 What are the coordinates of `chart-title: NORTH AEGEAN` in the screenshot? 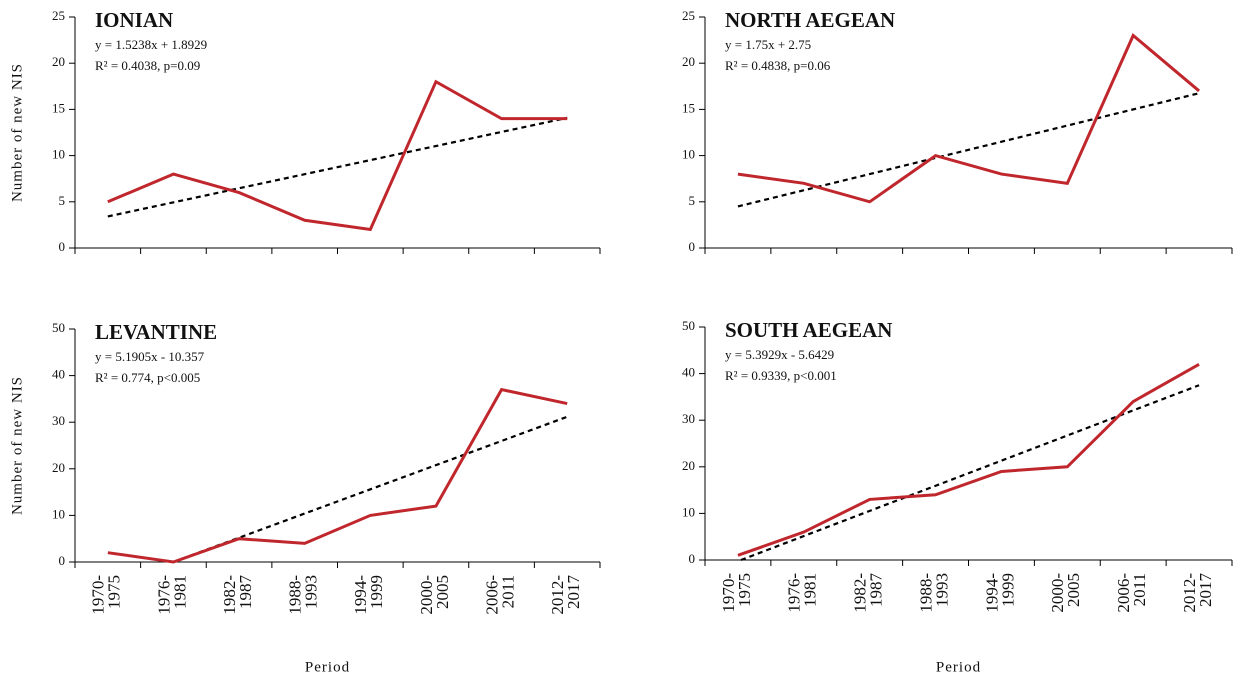 It's located at (810, 20).